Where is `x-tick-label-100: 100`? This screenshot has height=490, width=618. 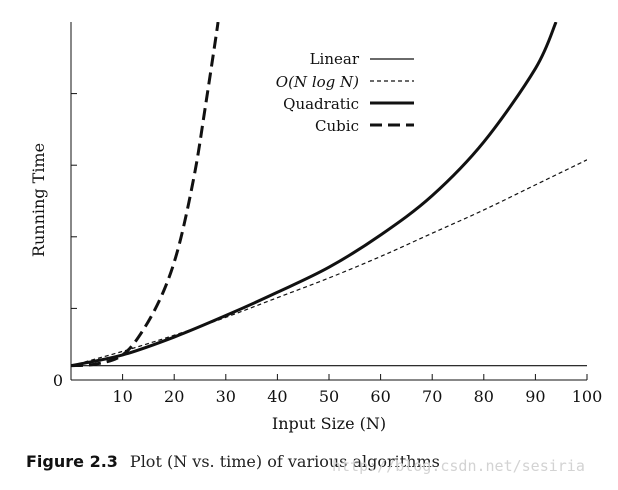
x-tick-label-100: 100 is located at coordinates (587, 396).